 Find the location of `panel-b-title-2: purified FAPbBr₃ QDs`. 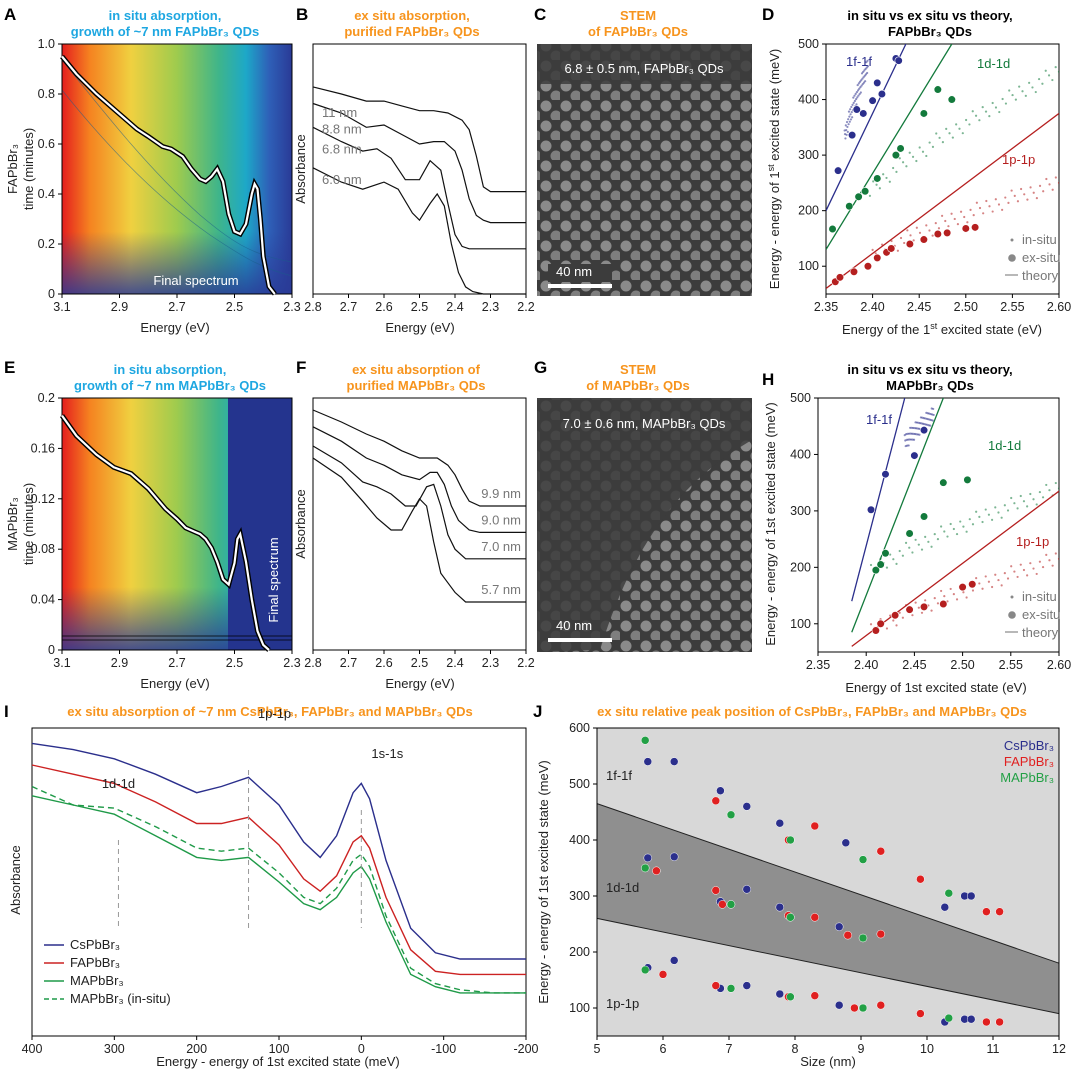

panel-b-title-2: purified FAPbBr₃ QDs is located at coordinates (411, 31).